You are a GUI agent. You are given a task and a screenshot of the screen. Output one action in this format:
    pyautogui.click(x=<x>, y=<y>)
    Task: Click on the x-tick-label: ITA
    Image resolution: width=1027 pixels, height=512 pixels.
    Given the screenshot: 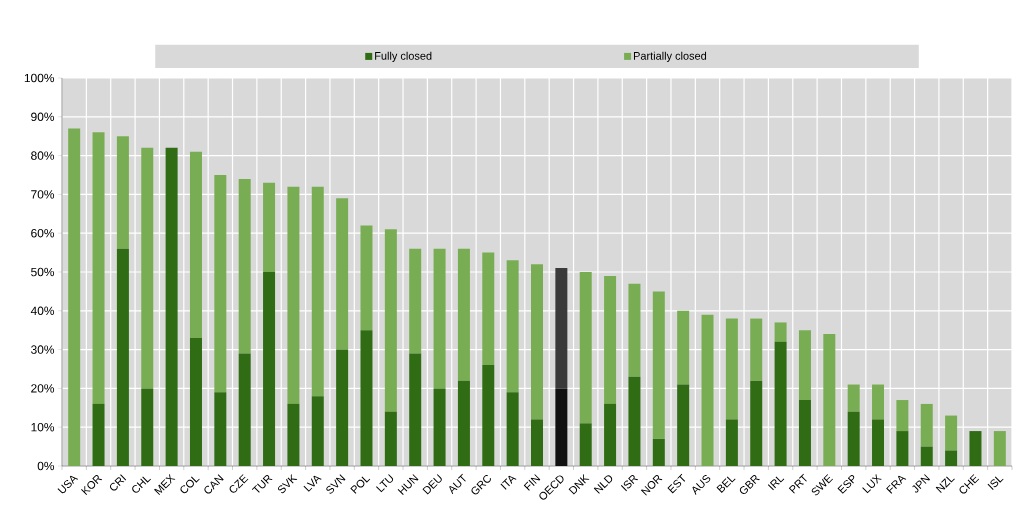 What is the action you would take?
    pyautogui.click(x=508, y=482)
    